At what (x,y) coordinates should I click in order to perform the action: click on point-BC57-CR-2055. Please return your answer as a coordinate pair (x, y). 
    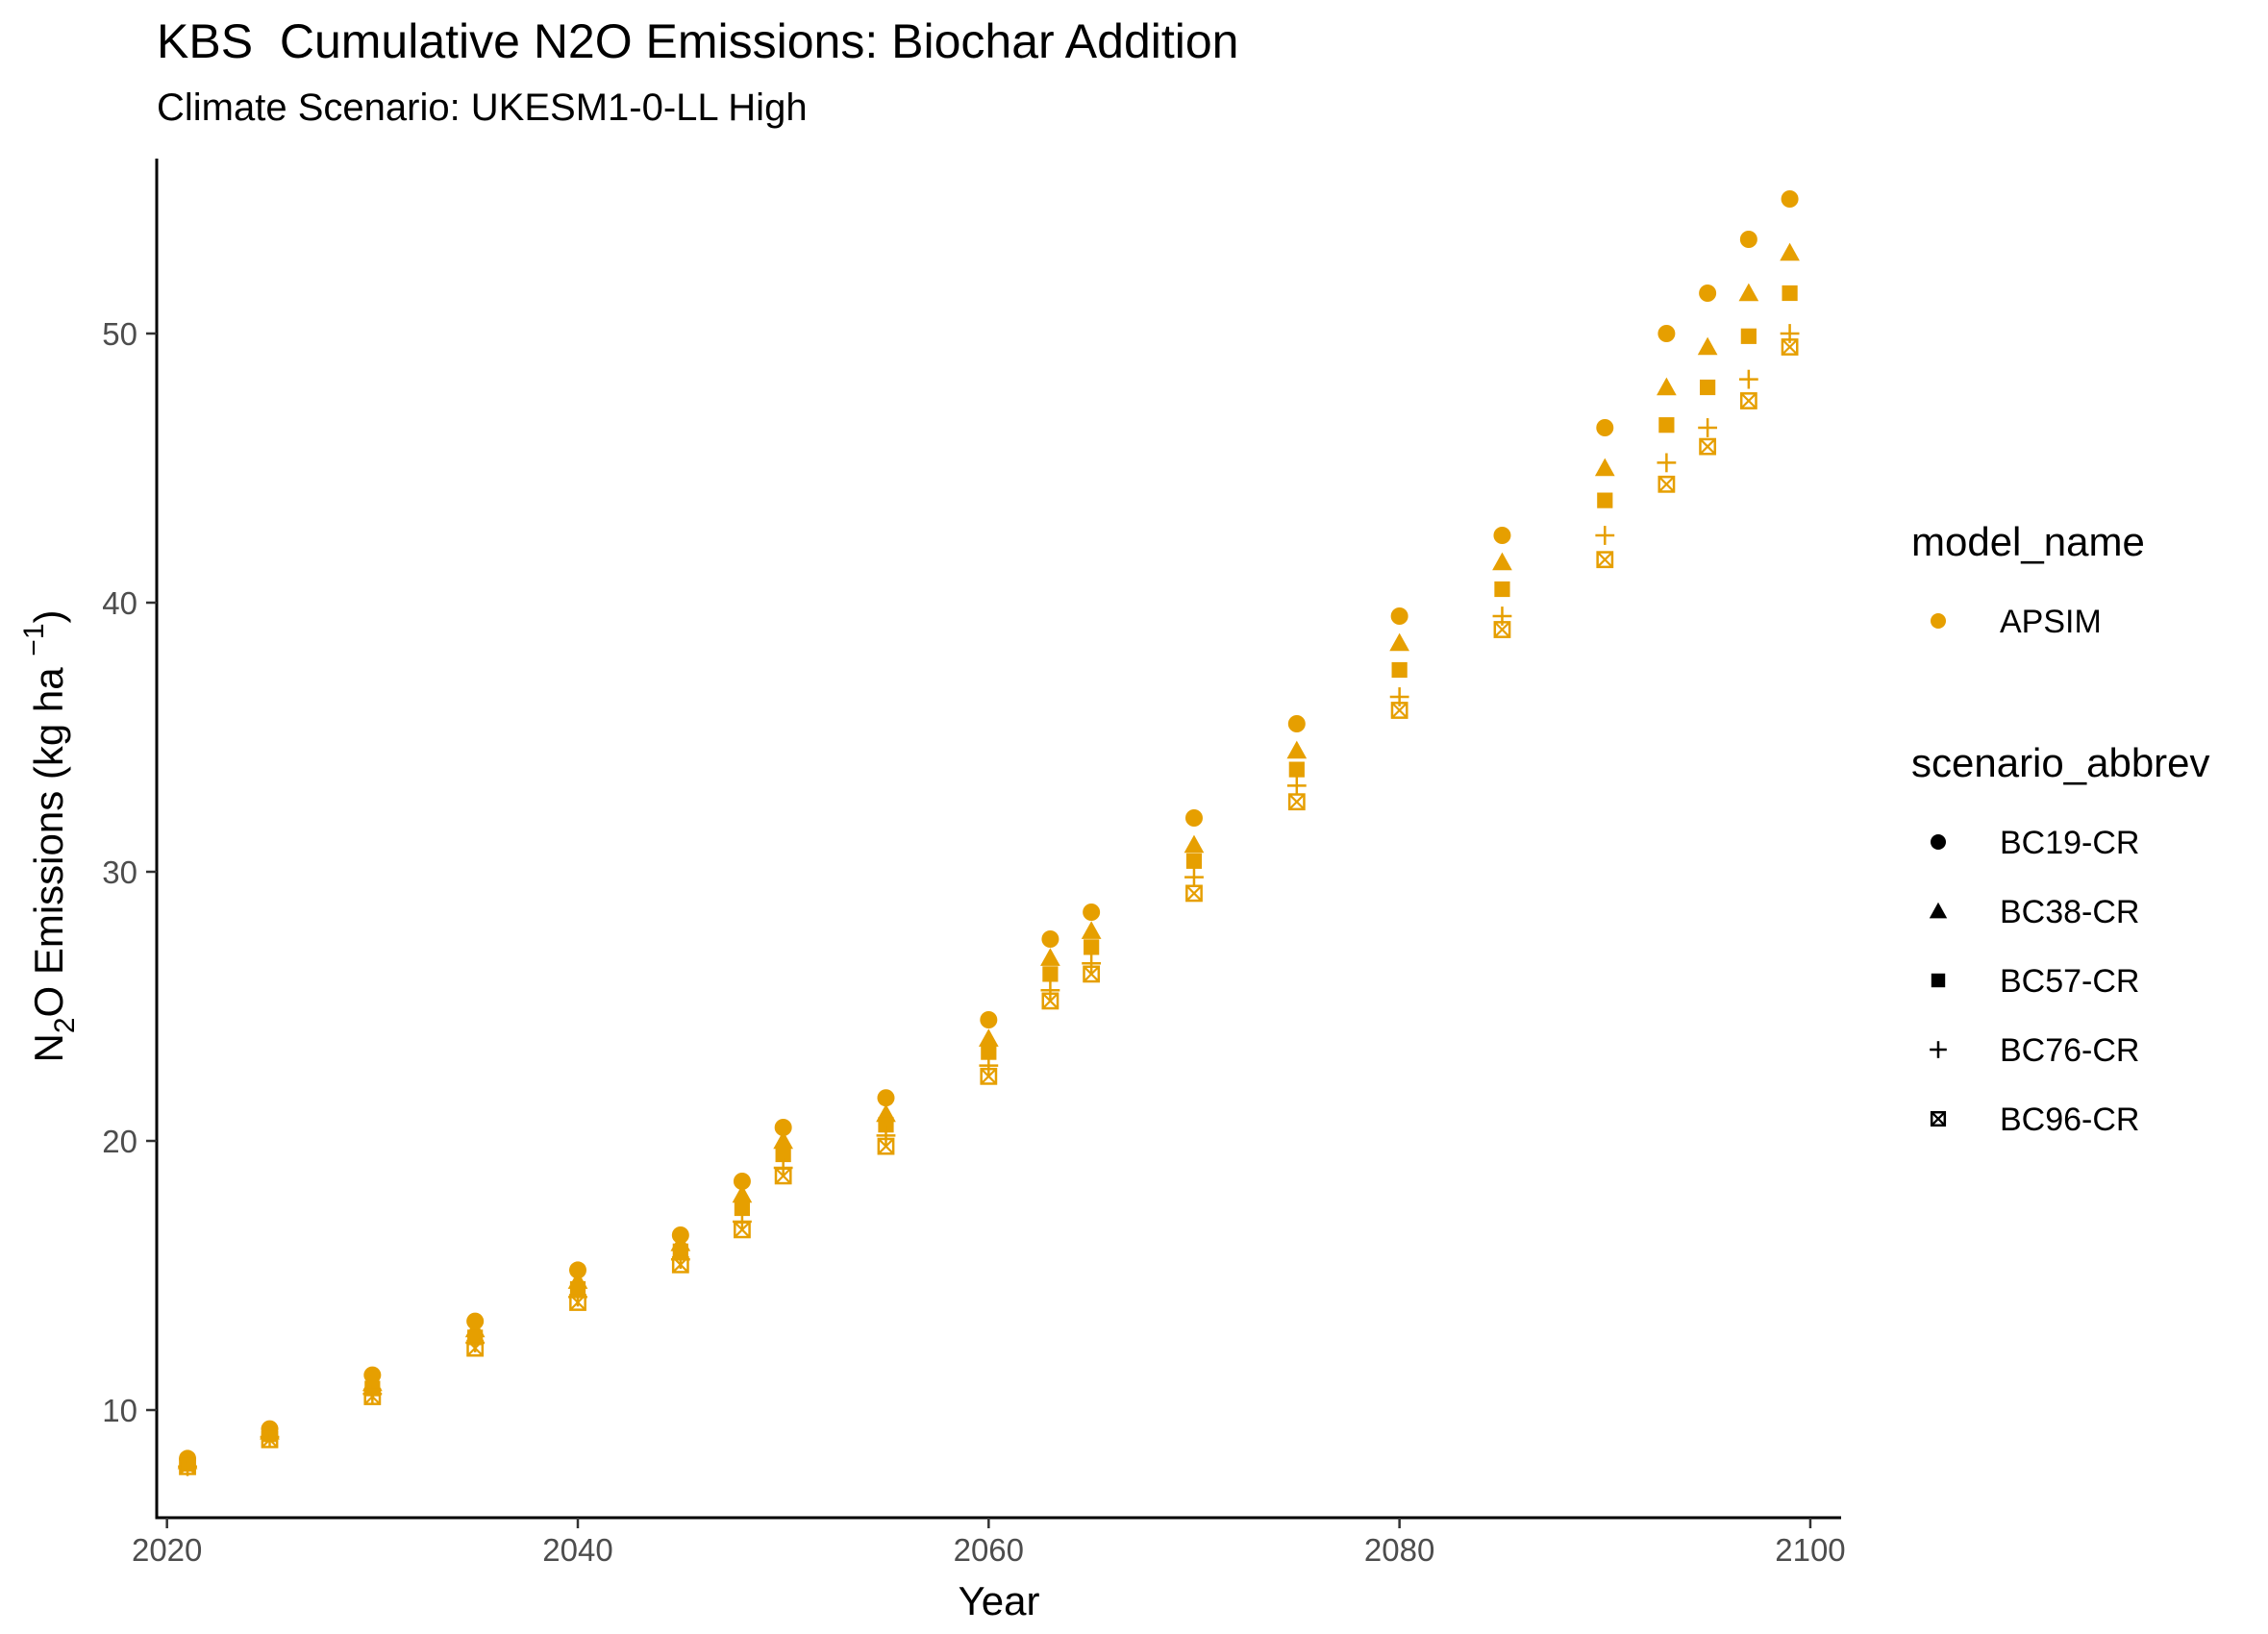
    Looking at the image, I should click on (886, 1125).